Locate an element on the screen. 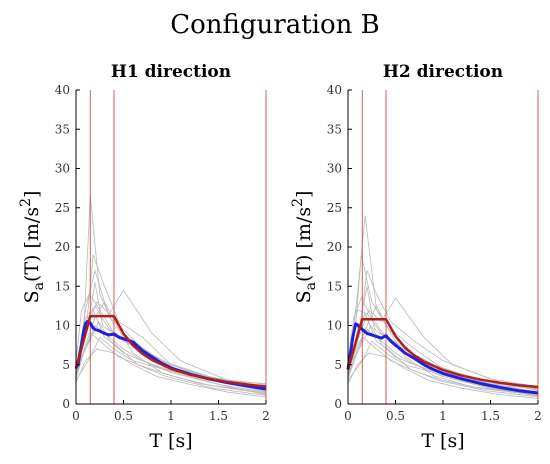 The width and height of the screenshot is (550, 464). chart-title: H2 direction is located at coordinates (443, 72).